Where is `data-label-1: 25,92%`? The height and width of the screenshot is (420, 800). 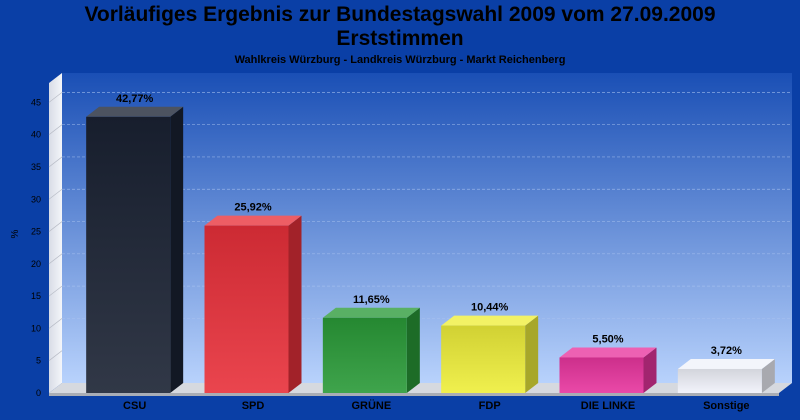
data-label-1: 25,92% is located at coordinates (253, 208).